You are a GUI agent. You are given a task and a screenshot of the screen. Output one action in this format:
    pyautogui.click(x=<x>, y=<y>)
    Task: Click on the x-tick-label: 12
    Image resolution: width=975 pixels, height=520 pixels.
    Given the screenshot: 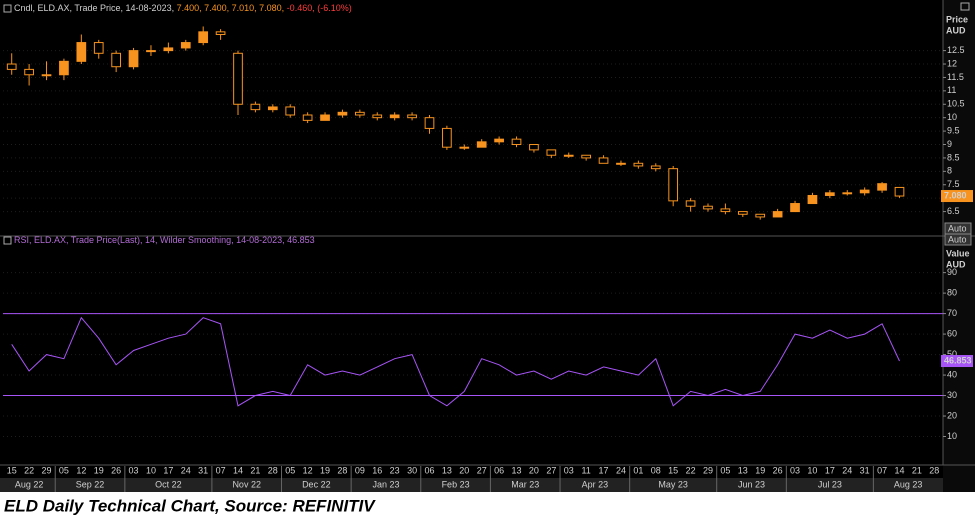 What is the action you would take?
    pyautogui.click(x=308, y=470)
    